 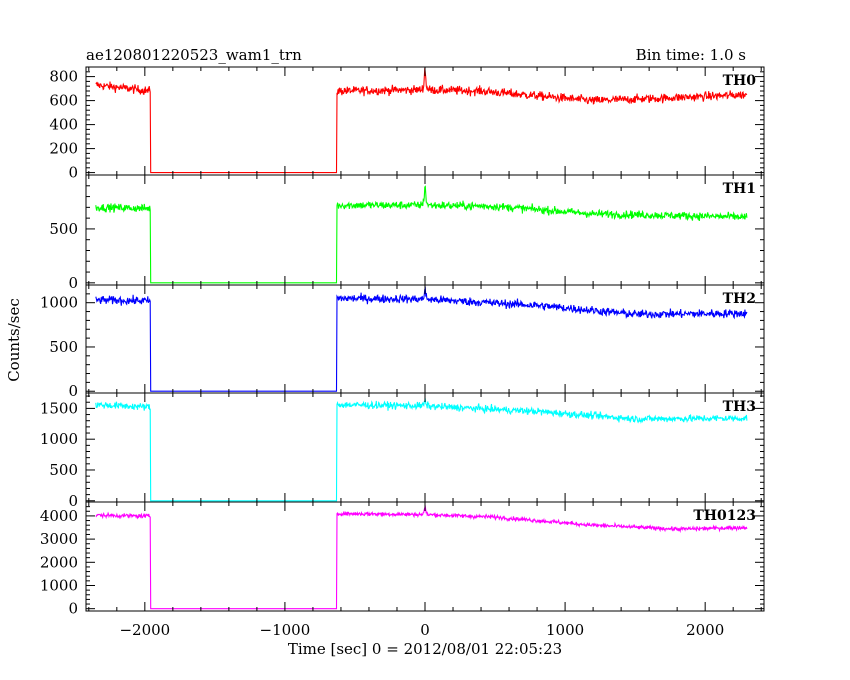 I want to click on series-line-th2, so click(x=421, y=339).